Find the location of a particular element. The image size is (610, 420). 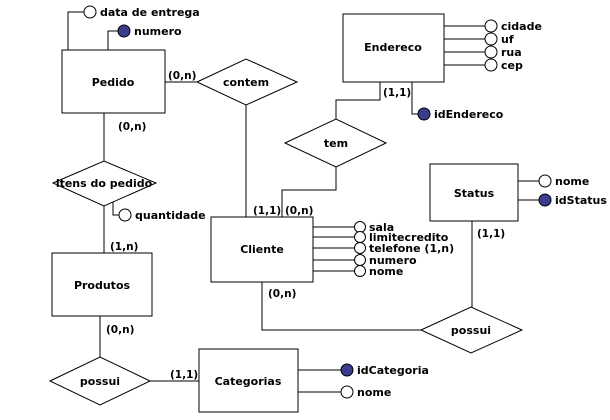

entity-pedido: Pedido is located at coordinates (113, 81).